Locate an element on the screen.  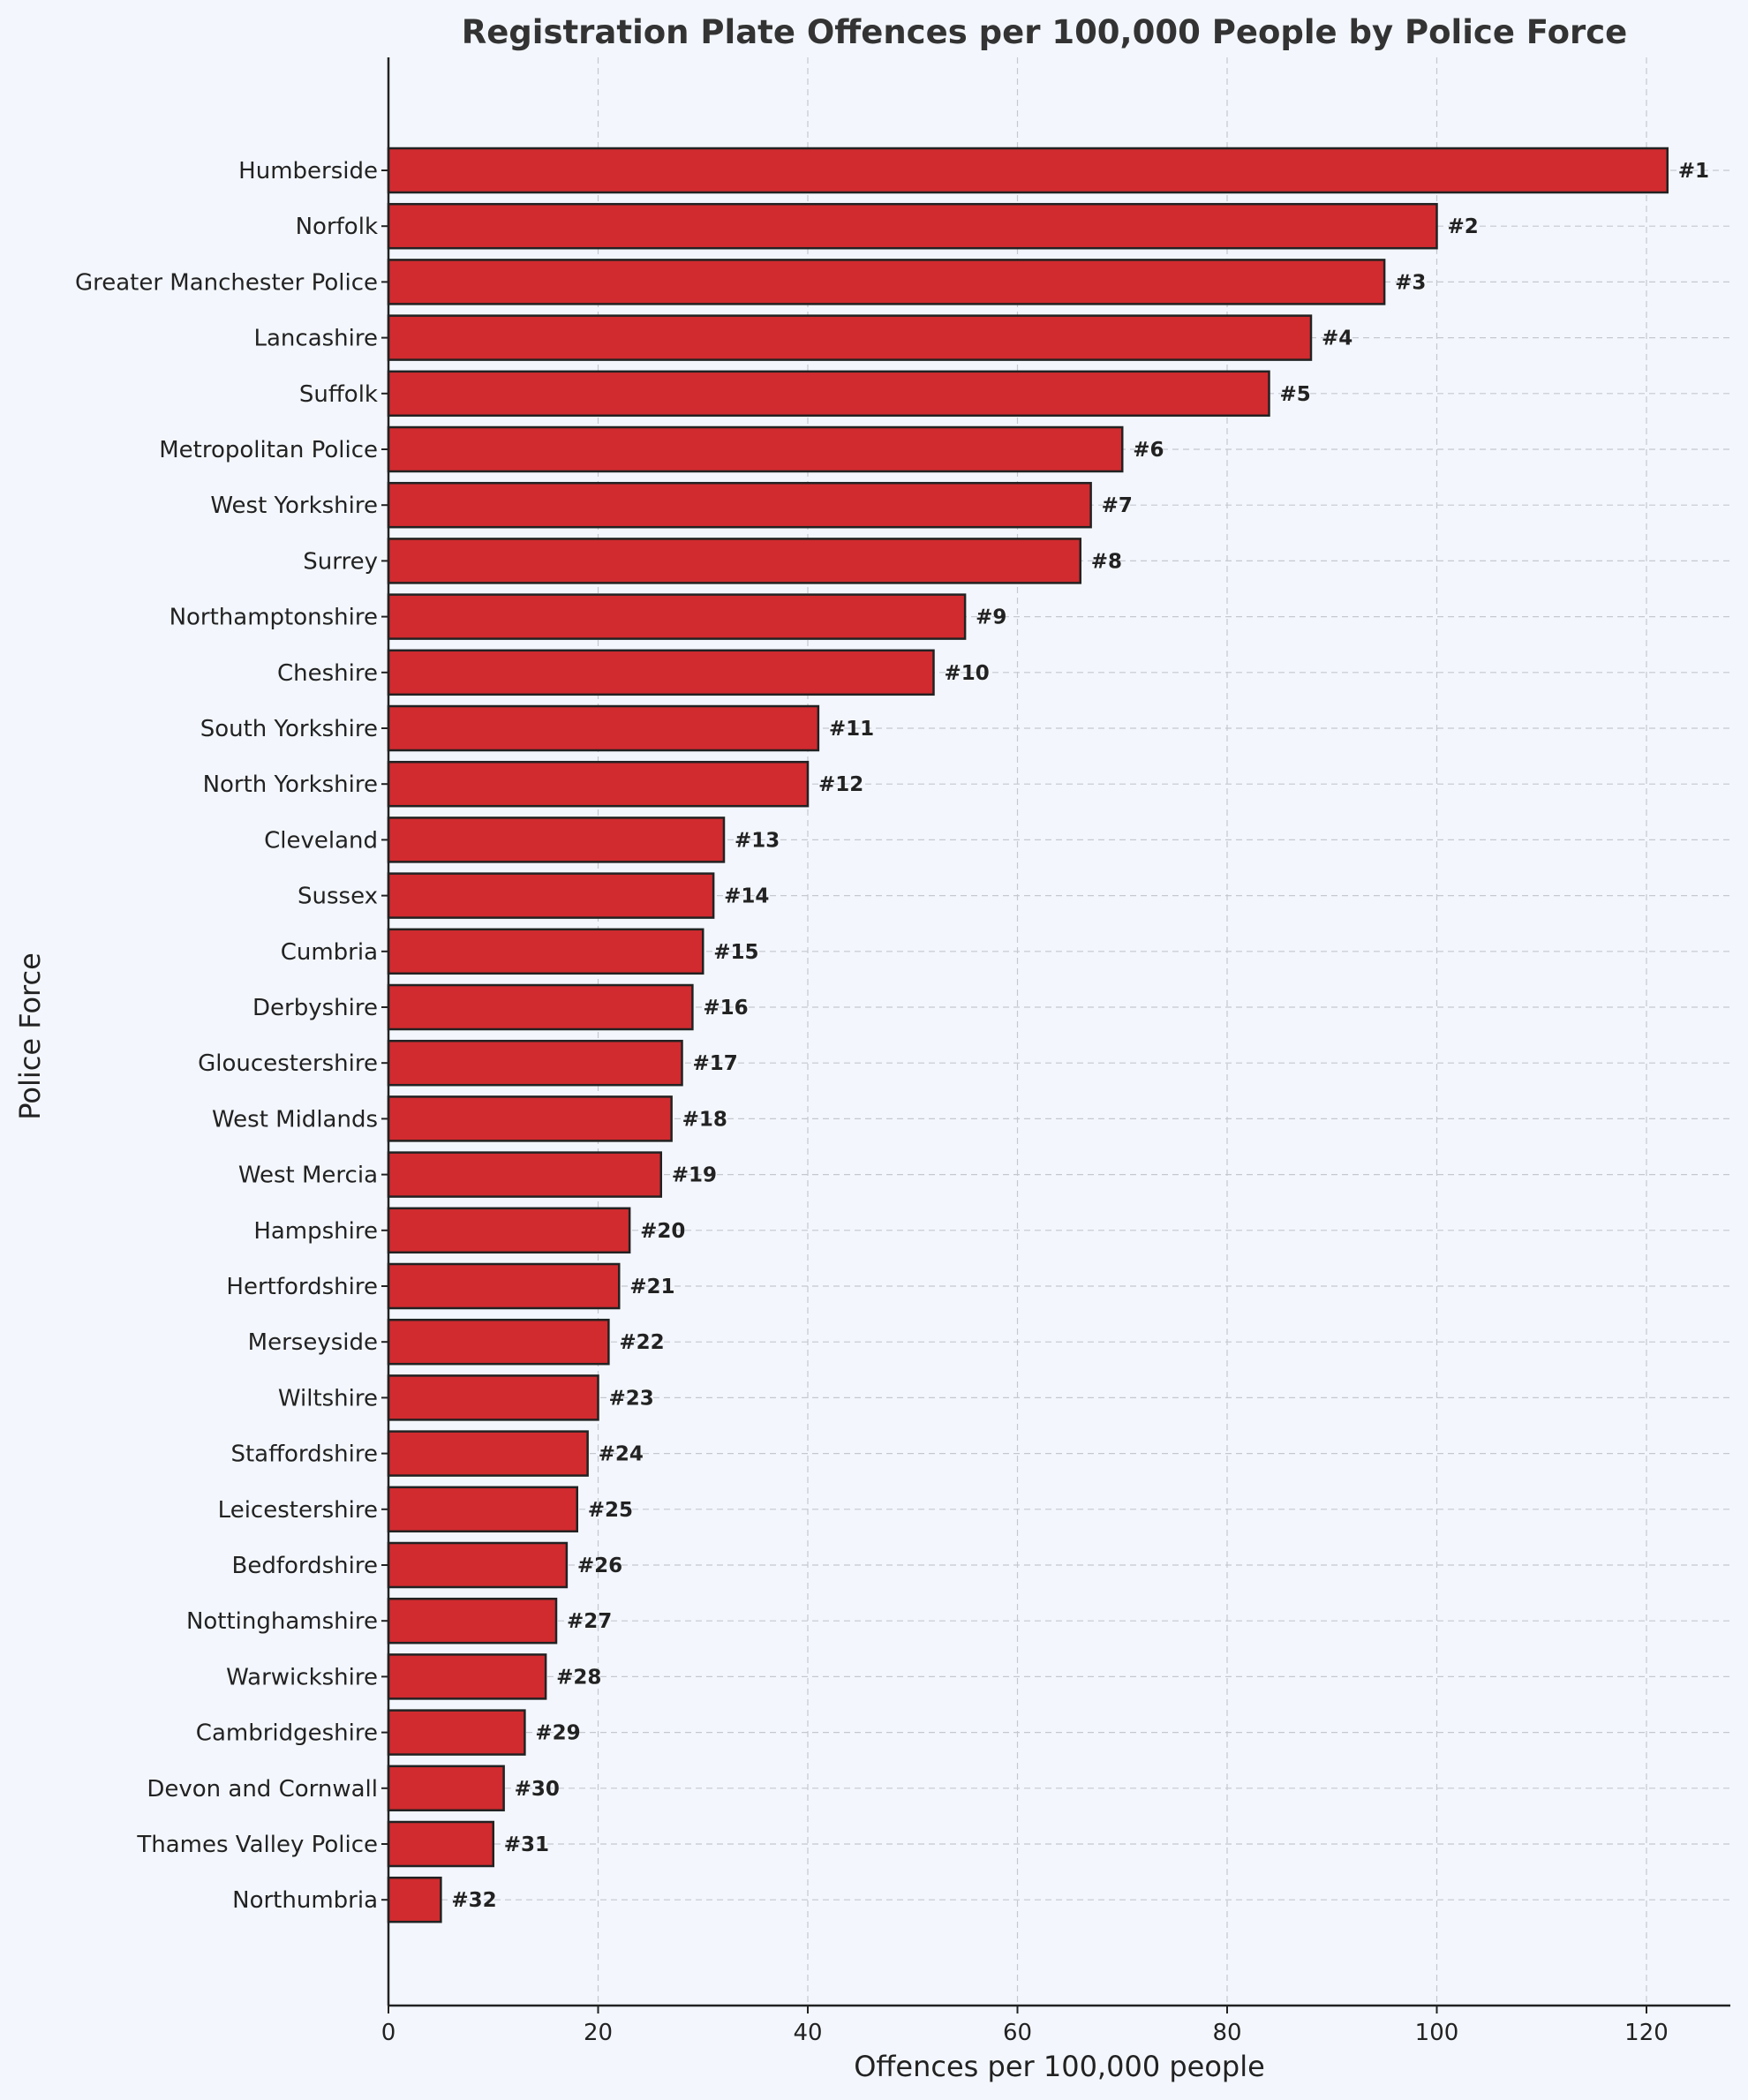
category-label: Surrey is located at coordinates (340, 561).